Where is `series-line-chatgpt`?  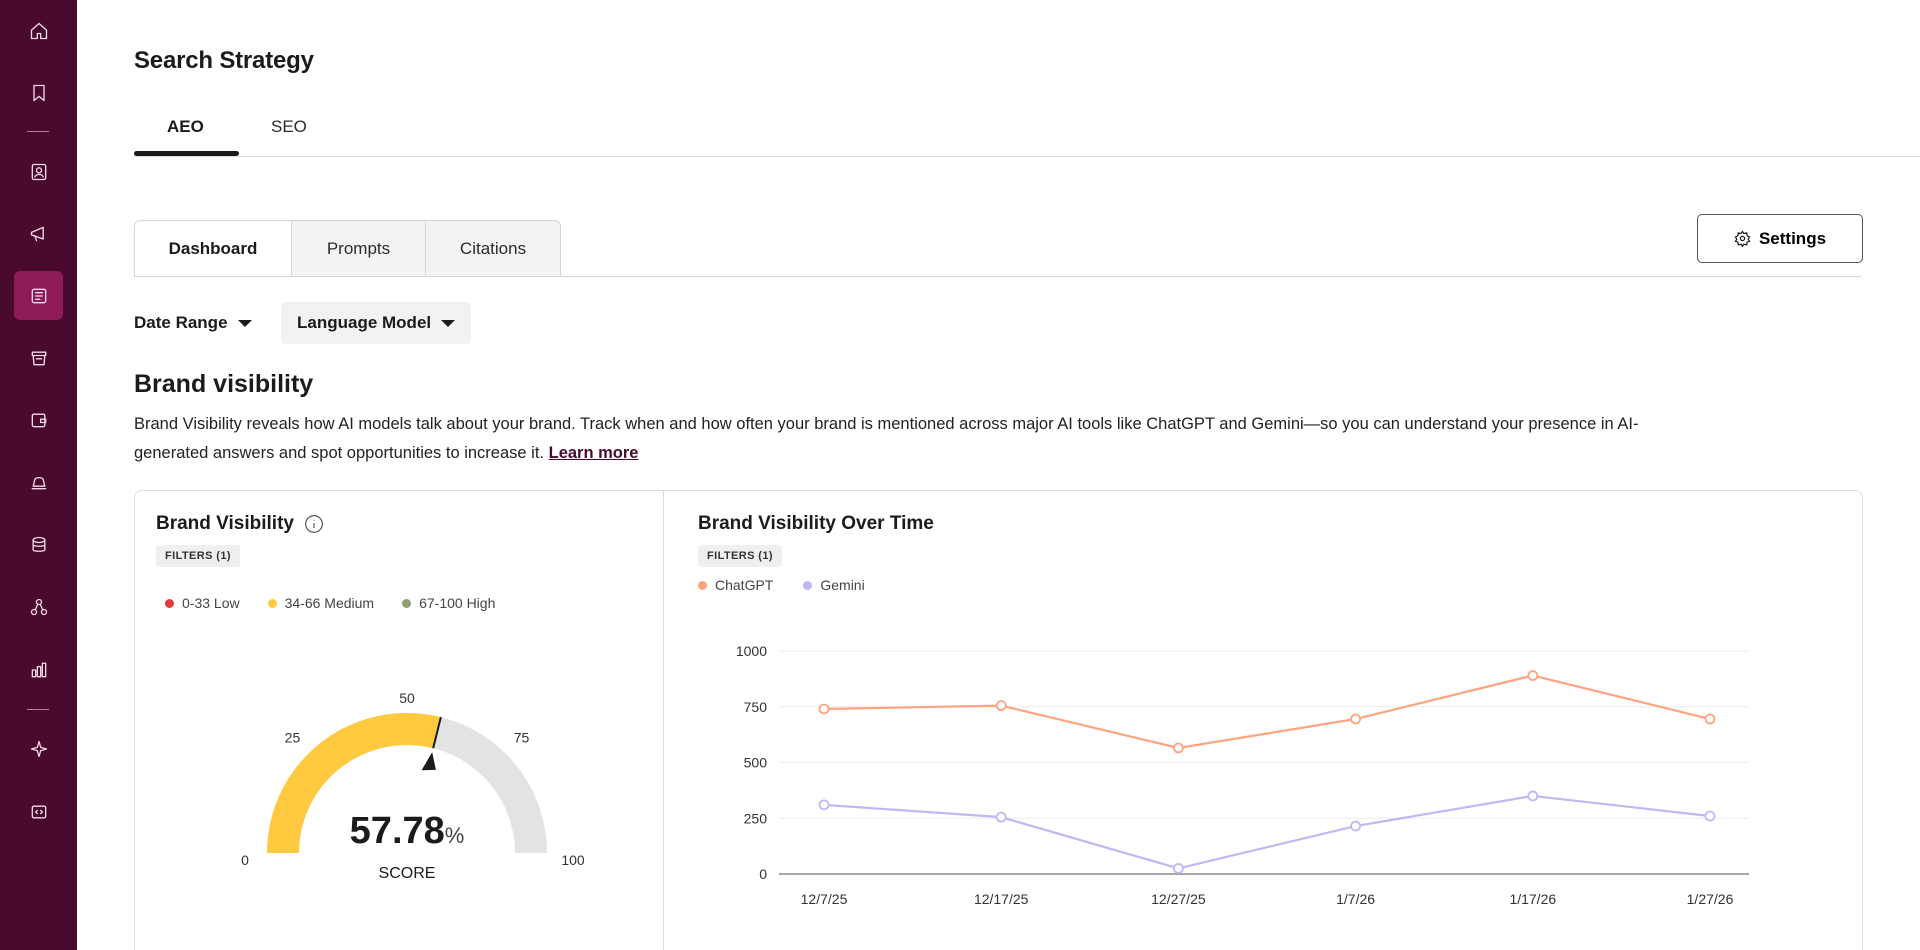
series-line-chatgpt is located at coordinates (1267, 712).